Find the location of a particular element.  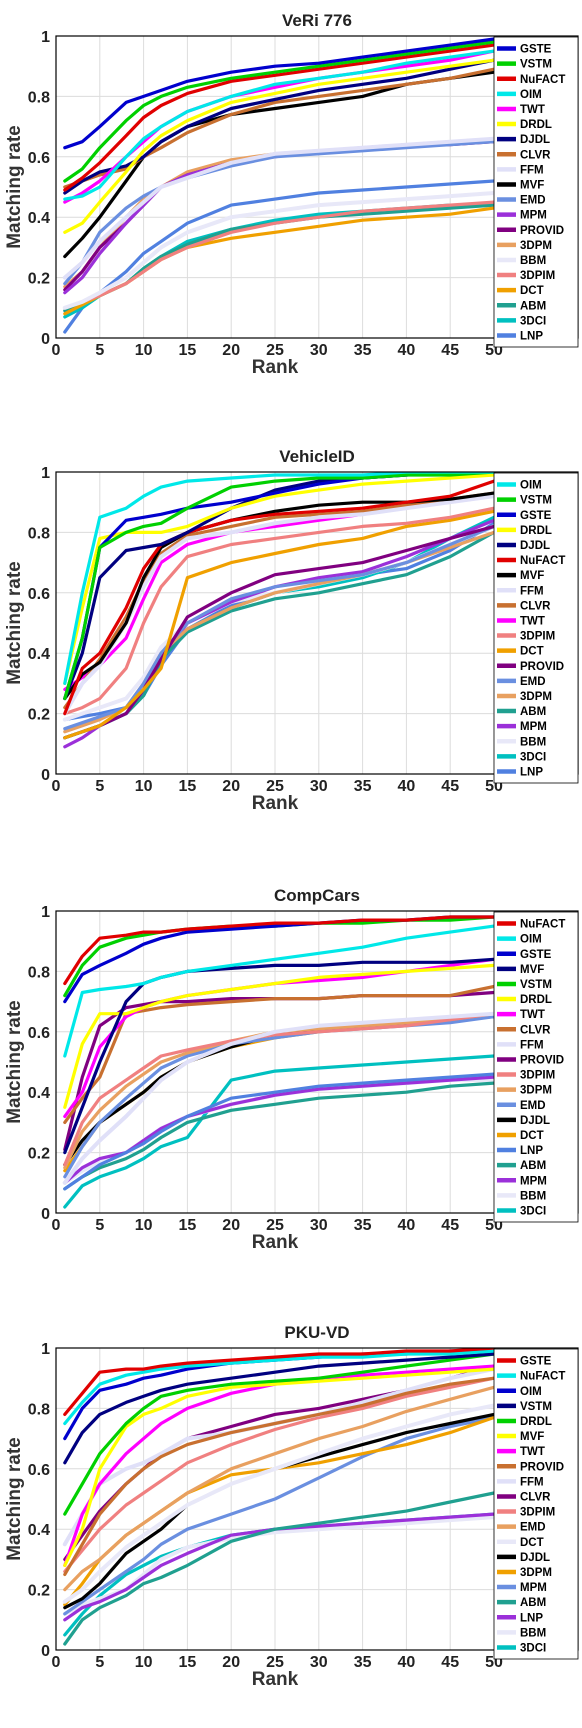

chart-title: CompCars is located at coordinates (317, 895).